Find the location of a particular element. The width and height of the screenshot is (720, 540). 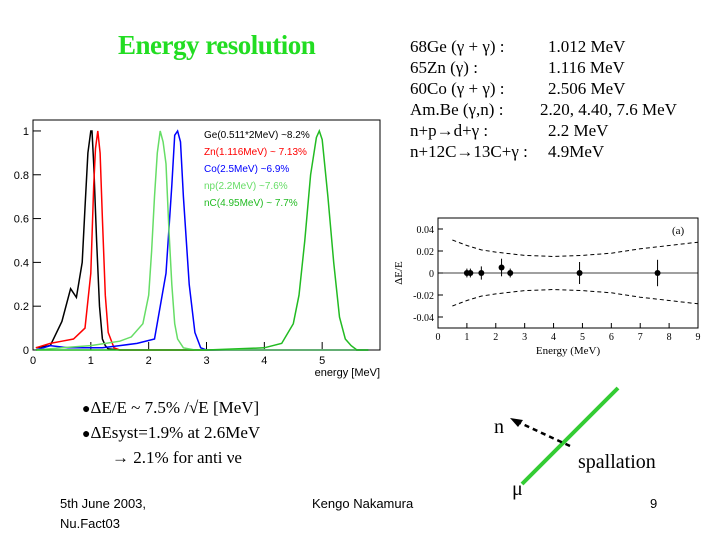

footer-conference: Nu.Fact03 is located at coordinates (90, 523).